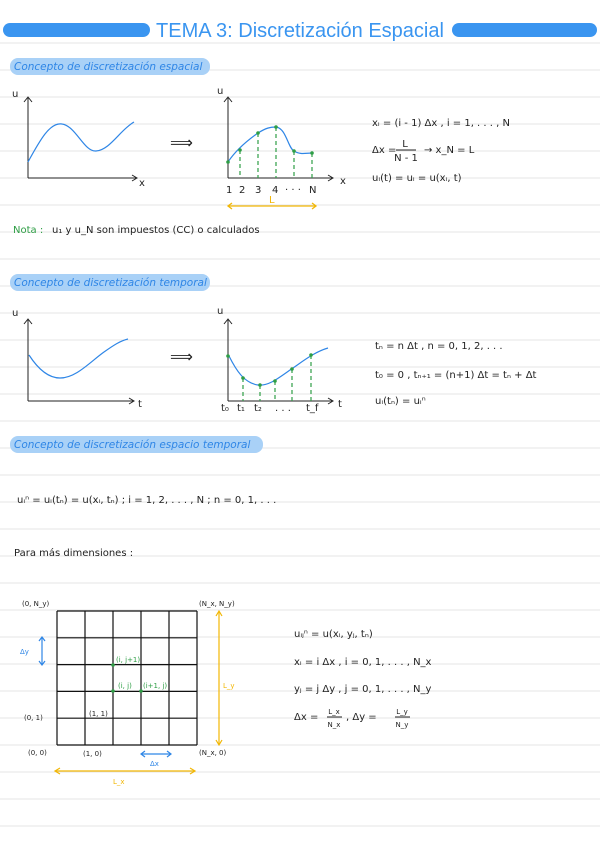  Describe the element at coordinates (225, 408) in the screenshot. I see `tick-label: t₀` at that location.